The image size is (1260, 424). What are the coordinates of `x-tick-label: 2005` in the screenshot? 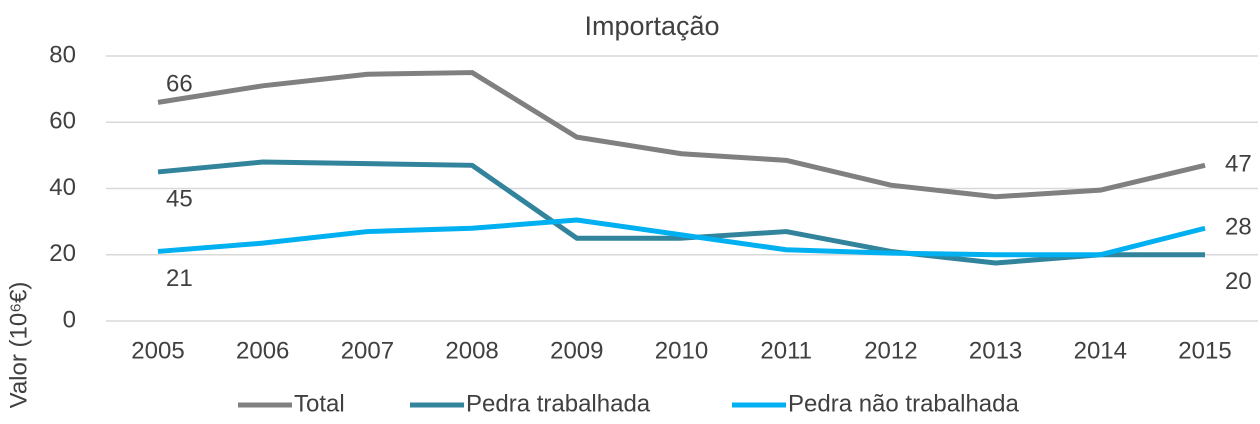 It's located at (157, 350).